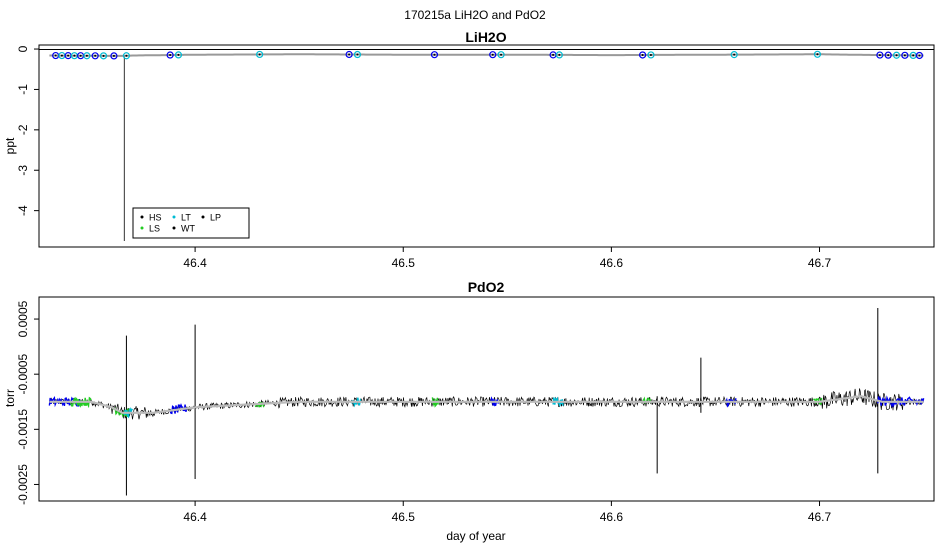 This screenshot has width=950, height=550. What do you see at coordinates (155, 218) in the screenshot?
I see `legend-label: HS` at bounding box center [155, 218].